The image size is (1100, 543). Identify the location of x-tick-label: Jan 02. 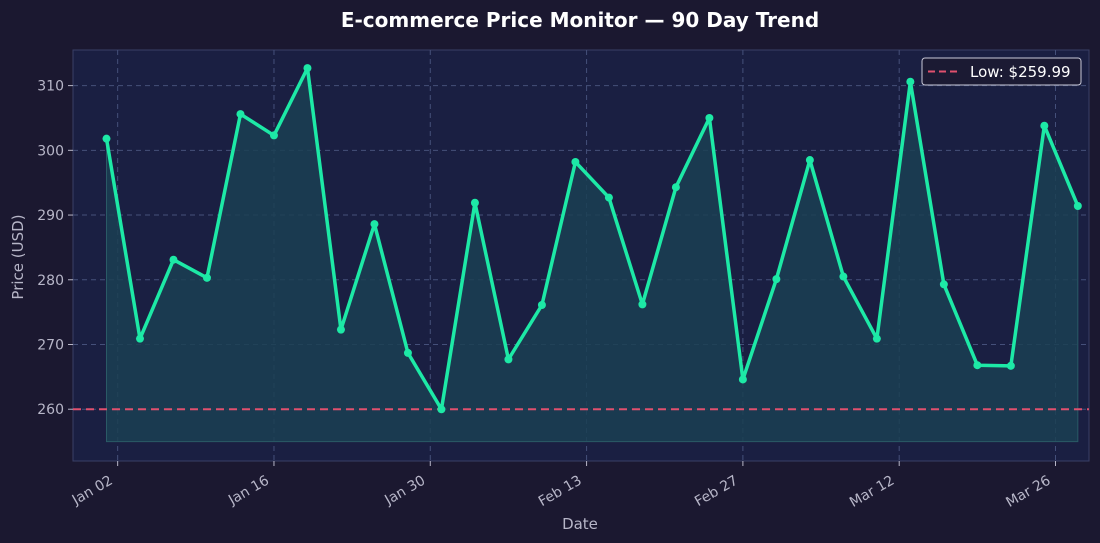
(92, 491).